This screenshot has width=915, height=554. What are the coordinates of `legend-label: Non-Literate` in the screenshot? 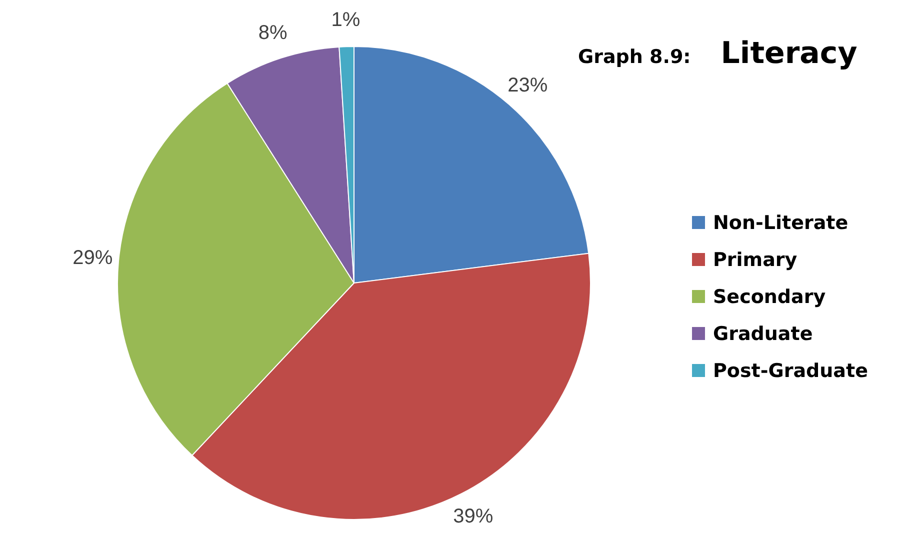 It's located at (780, 223).